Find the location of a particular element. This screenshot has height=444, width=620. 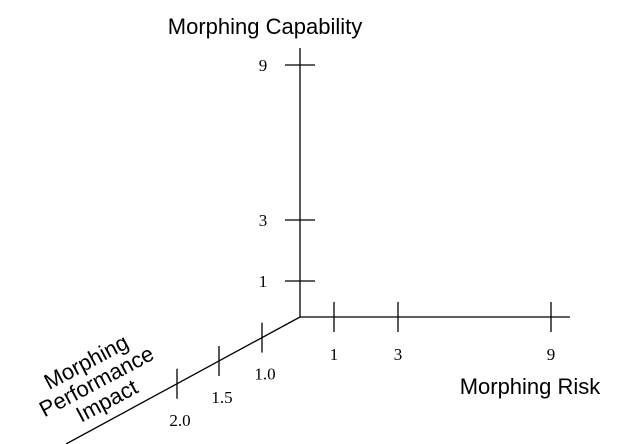

axis-title-group: Morphing Performance Impact is located at coordinates (96, 378).